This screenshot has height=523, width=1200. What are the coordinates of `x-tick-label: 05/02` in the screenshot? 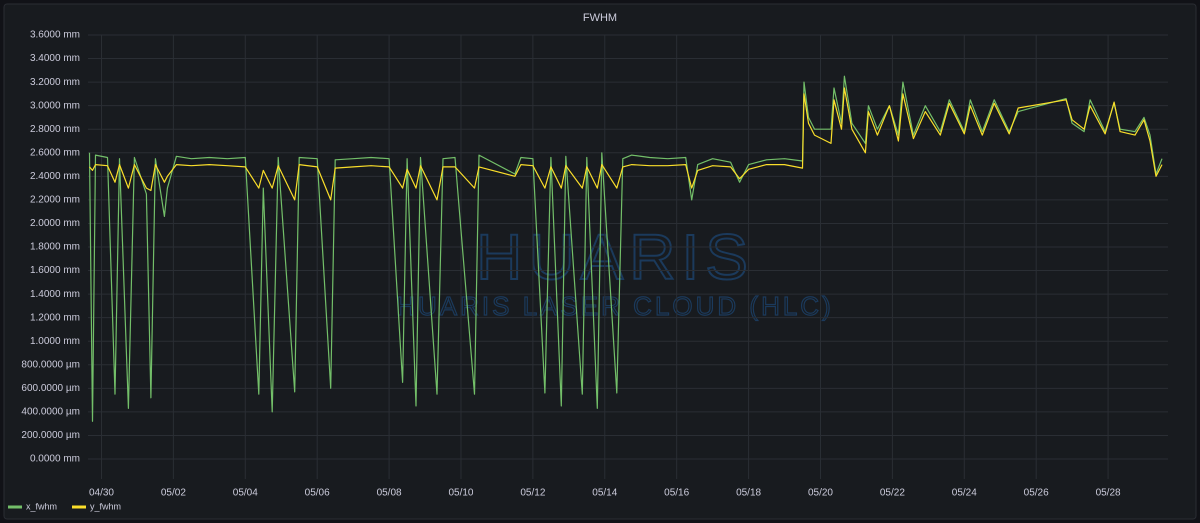 It's located at (173, 493).